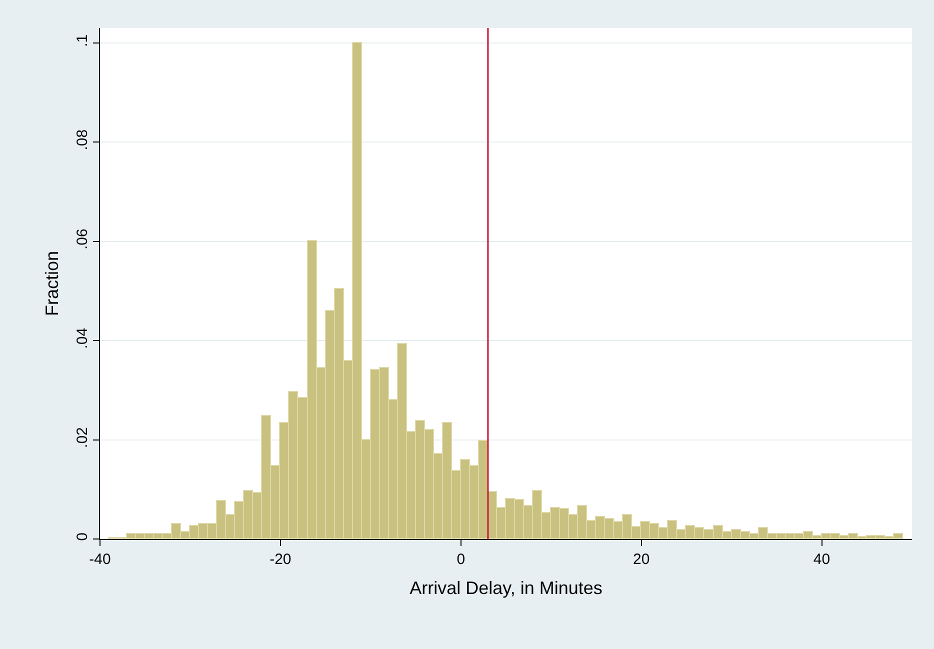  I want to click on y-tick-label: .02, so click(82, 437).